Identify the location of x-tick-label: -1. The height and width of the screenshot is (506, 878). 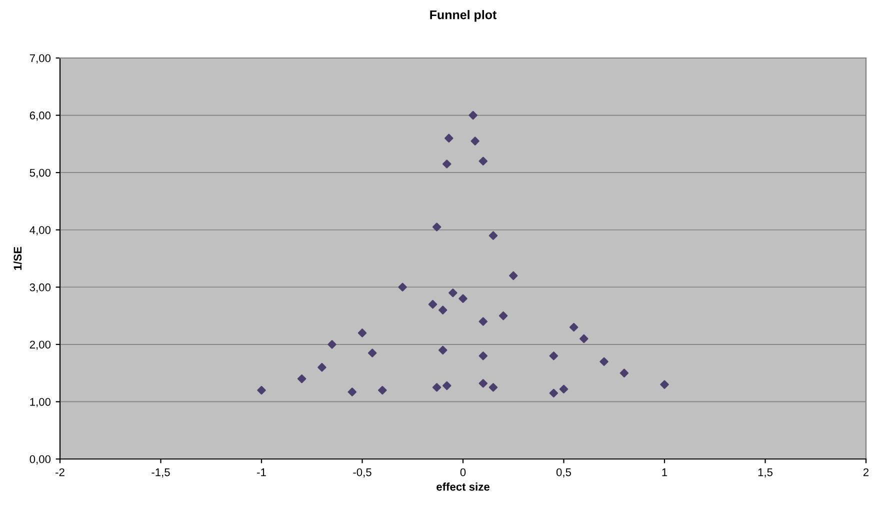
(261, 472).